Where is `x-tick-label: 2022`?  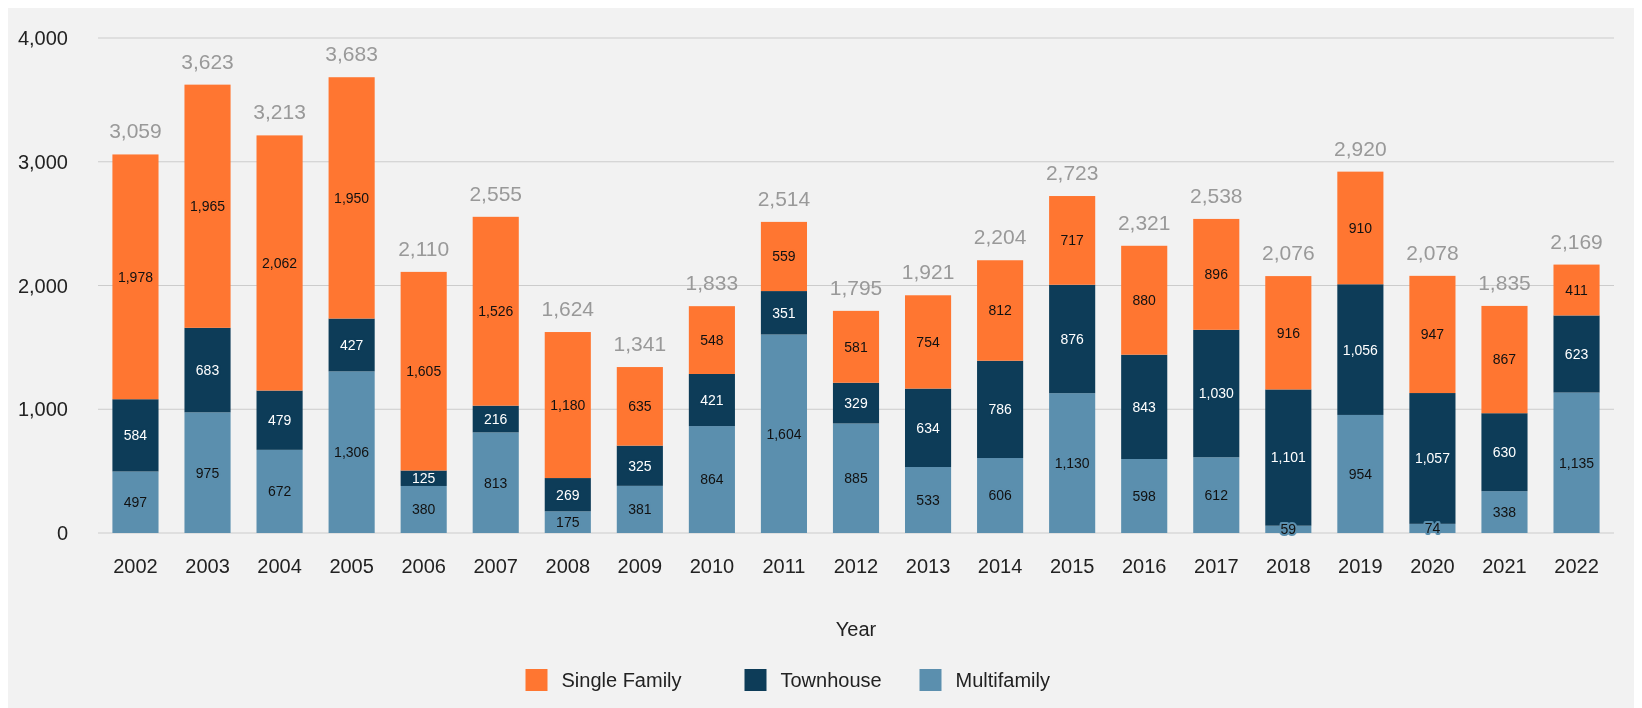
x-tick-label: 2022 is located at coordinates (1576, 566).